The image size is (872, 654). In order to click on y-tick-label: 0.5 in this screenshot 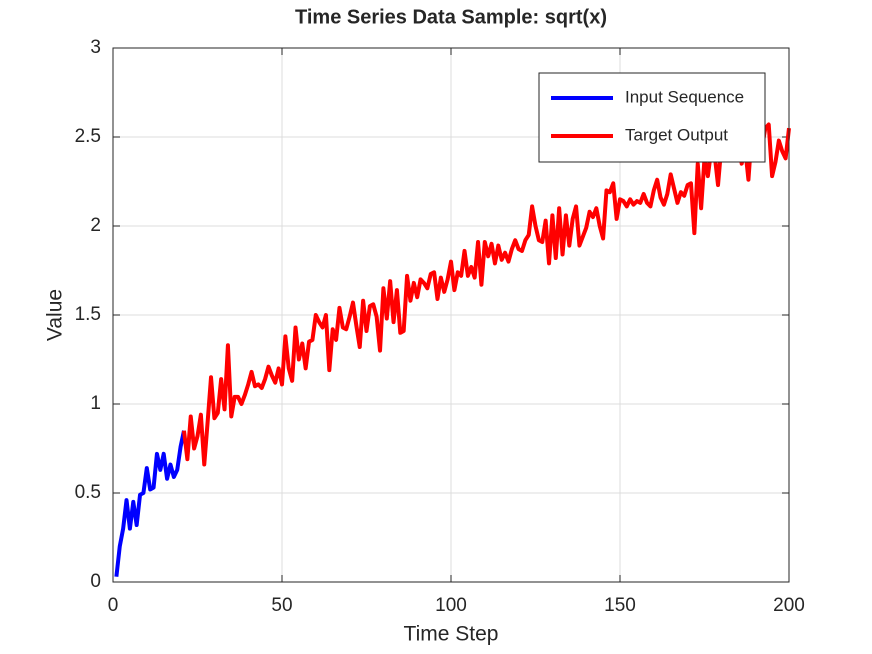, I will do `click(88, 492)`.